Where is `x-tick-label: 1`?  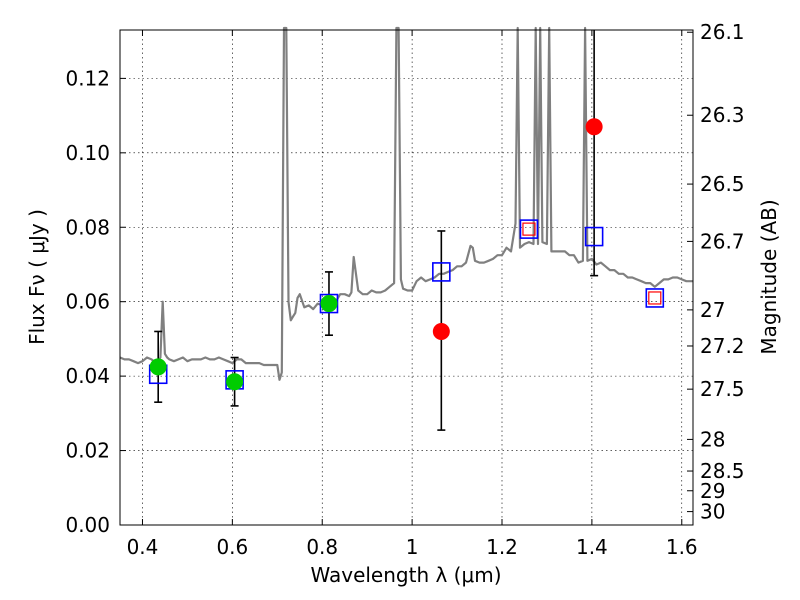
x-tick-label: 1 is located at coordinates (412, 547).